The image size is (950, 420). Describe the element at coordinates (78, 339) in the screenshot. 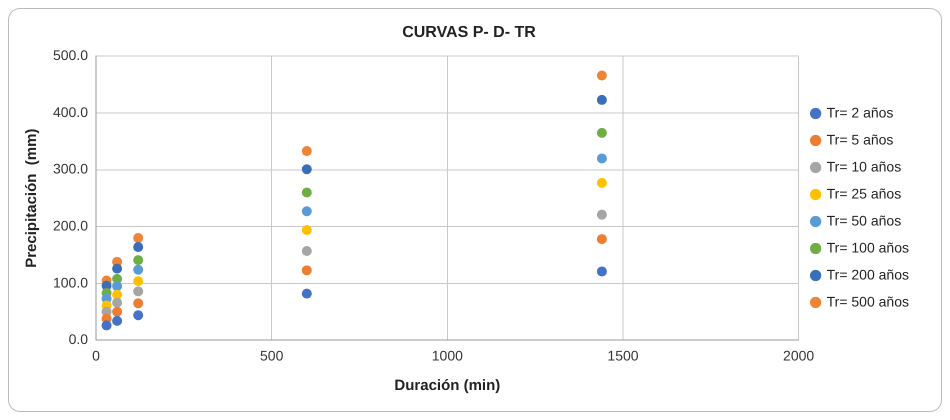

I see `y-tick-label: 0.0` at that location.